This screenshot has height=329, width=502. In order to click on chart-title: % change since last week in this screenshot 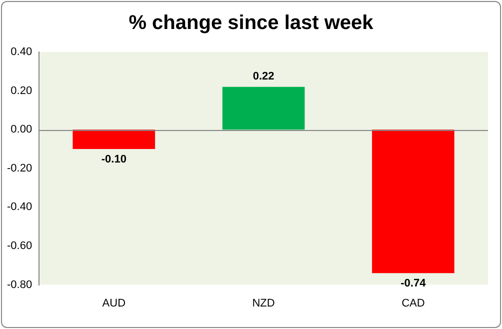, I will do `click(251, 23)`.